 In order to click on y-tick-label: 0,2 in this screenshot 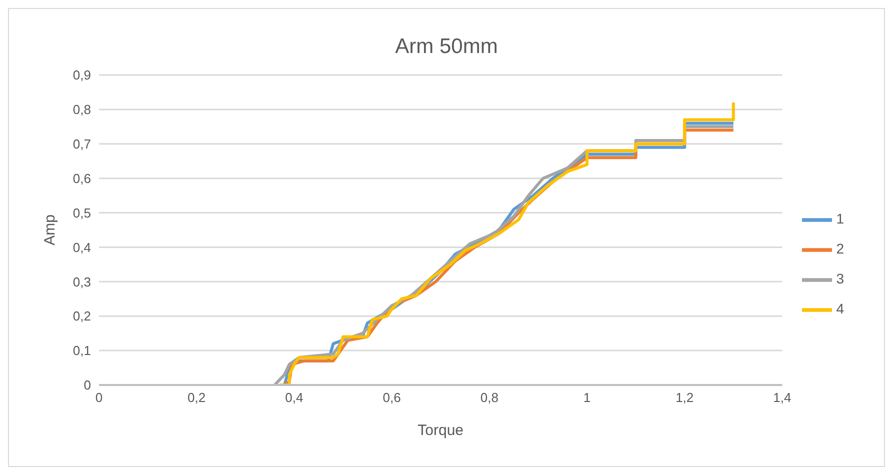, I will do `click(81, 316)`.